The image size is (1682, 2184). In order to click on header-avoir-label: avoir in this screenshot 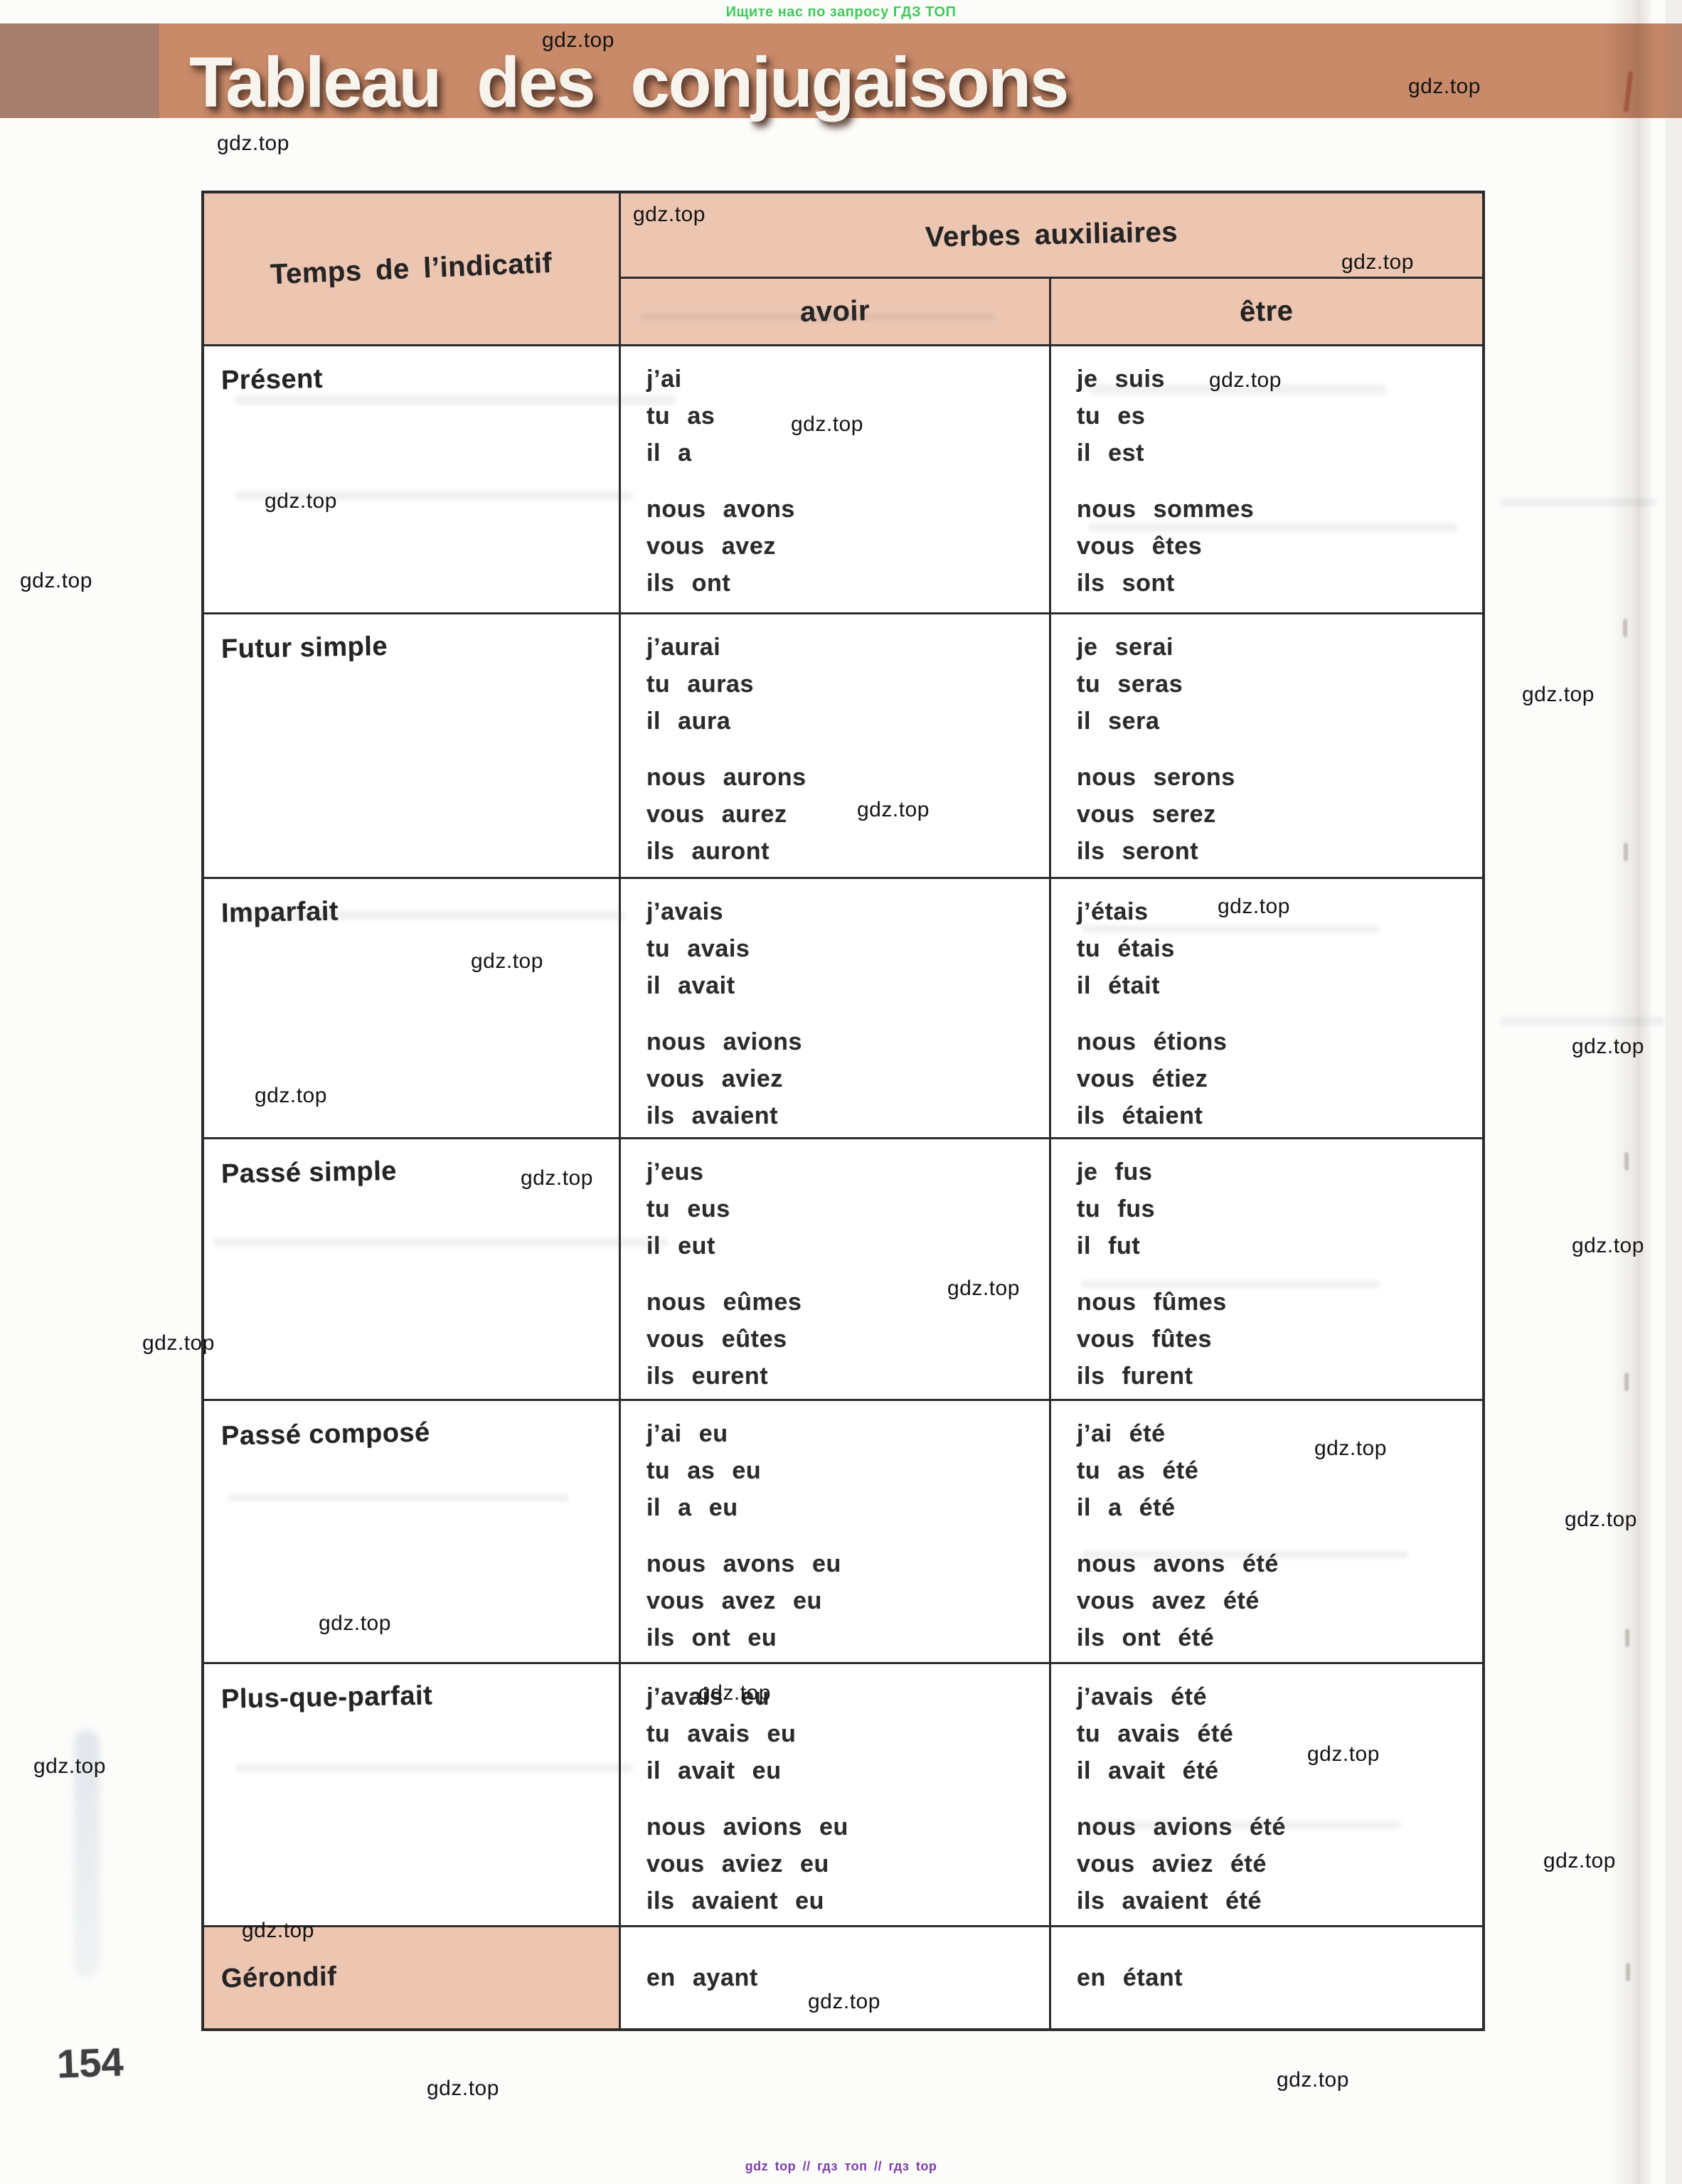, I will do `click(835, 311)`.